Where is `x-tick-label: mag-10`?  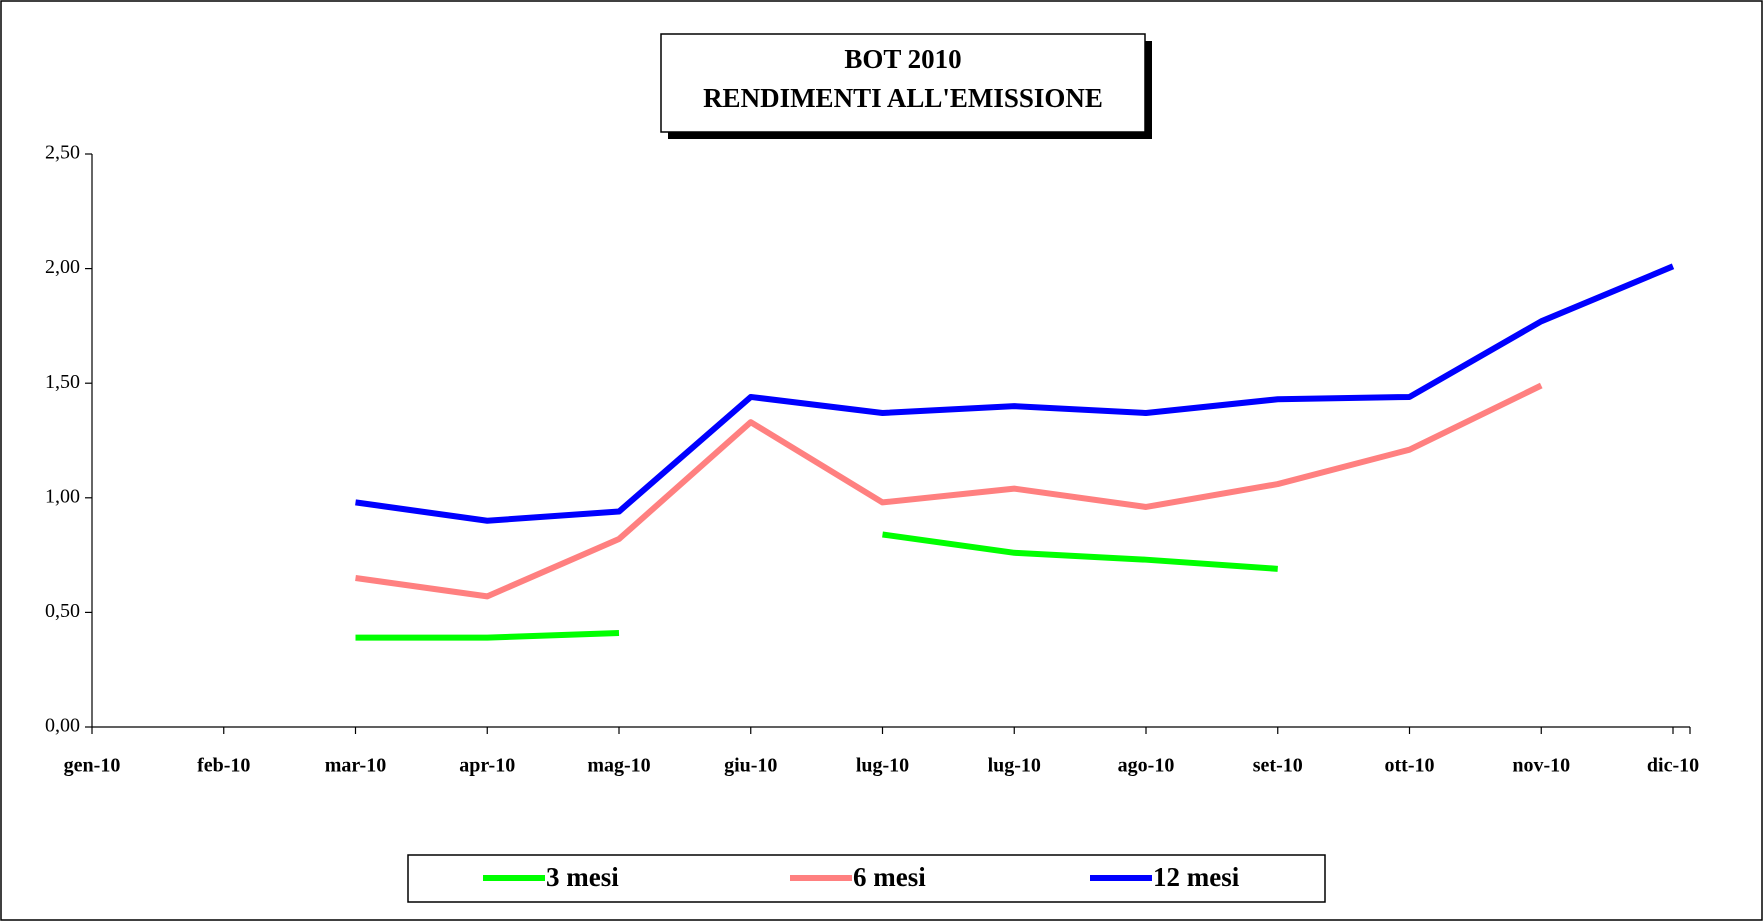
x-tick-label: mag-10 is located at coordinates (618, 766).